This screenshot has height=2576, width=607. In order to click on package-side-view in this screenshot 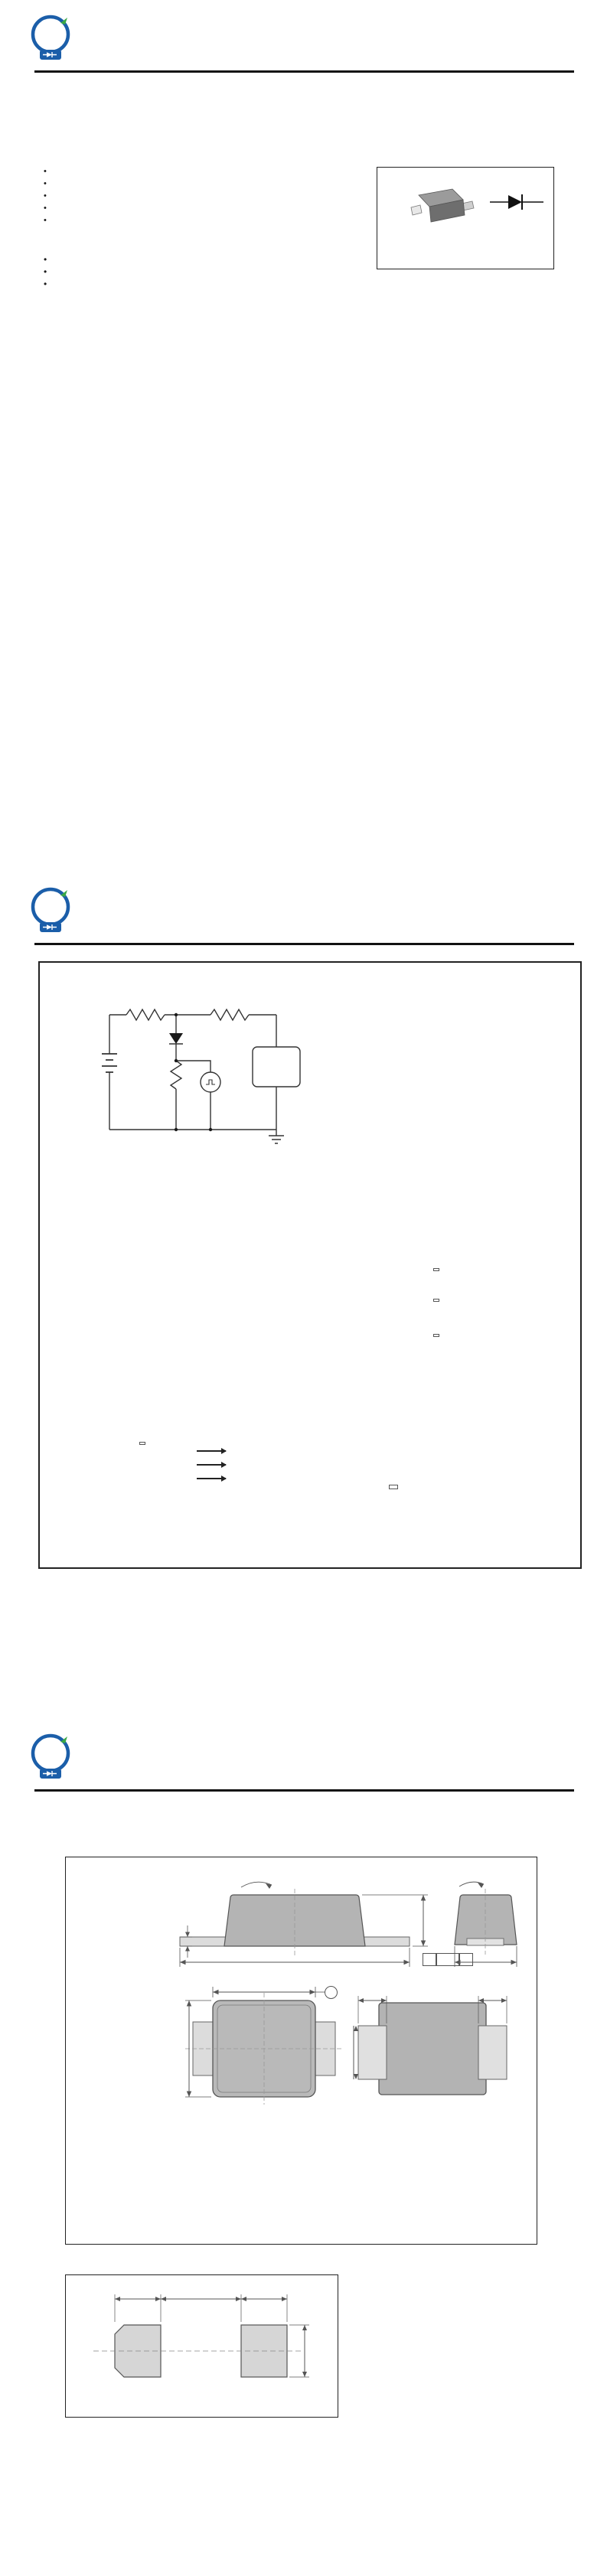, I will do `click(303, 1924)`.